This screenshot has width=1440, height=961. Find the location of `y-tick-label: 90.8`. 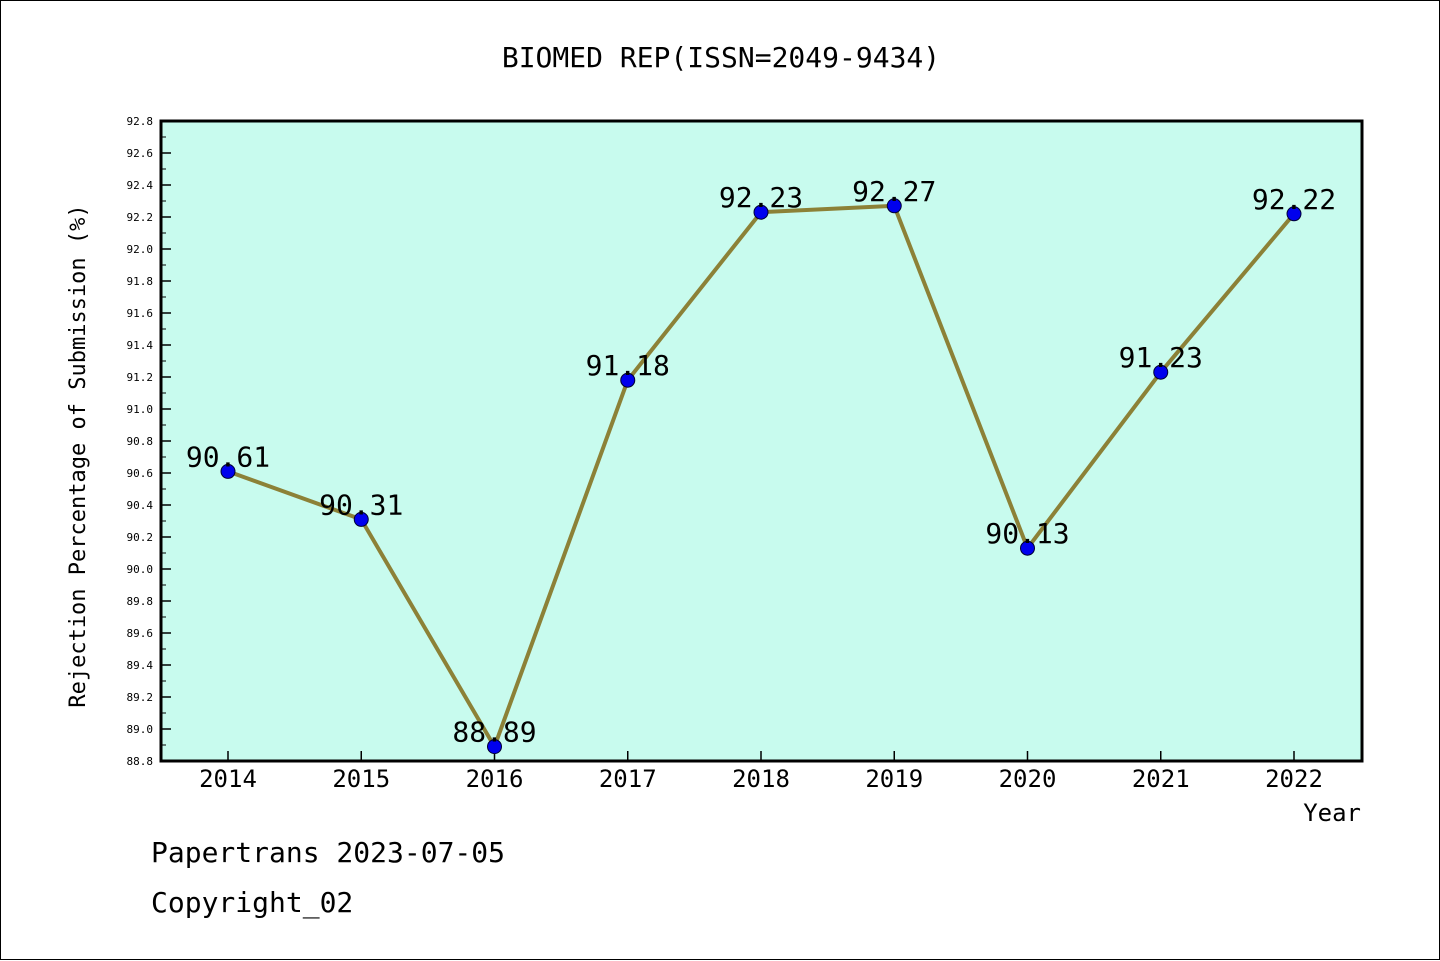

y-tick-label: 90.8 is located at coordinates (140, 441).